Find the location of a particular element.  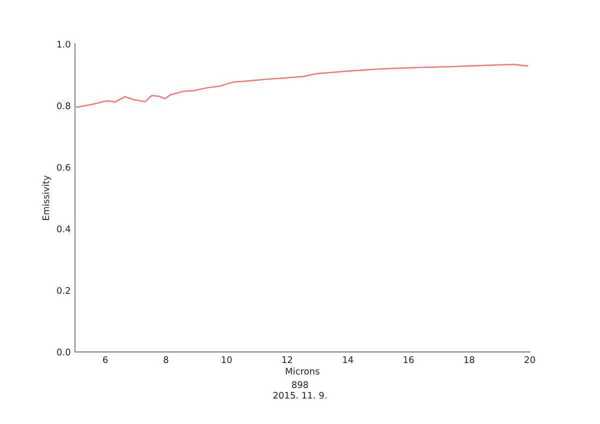

text: 898 is located at coordinates (300, 384).